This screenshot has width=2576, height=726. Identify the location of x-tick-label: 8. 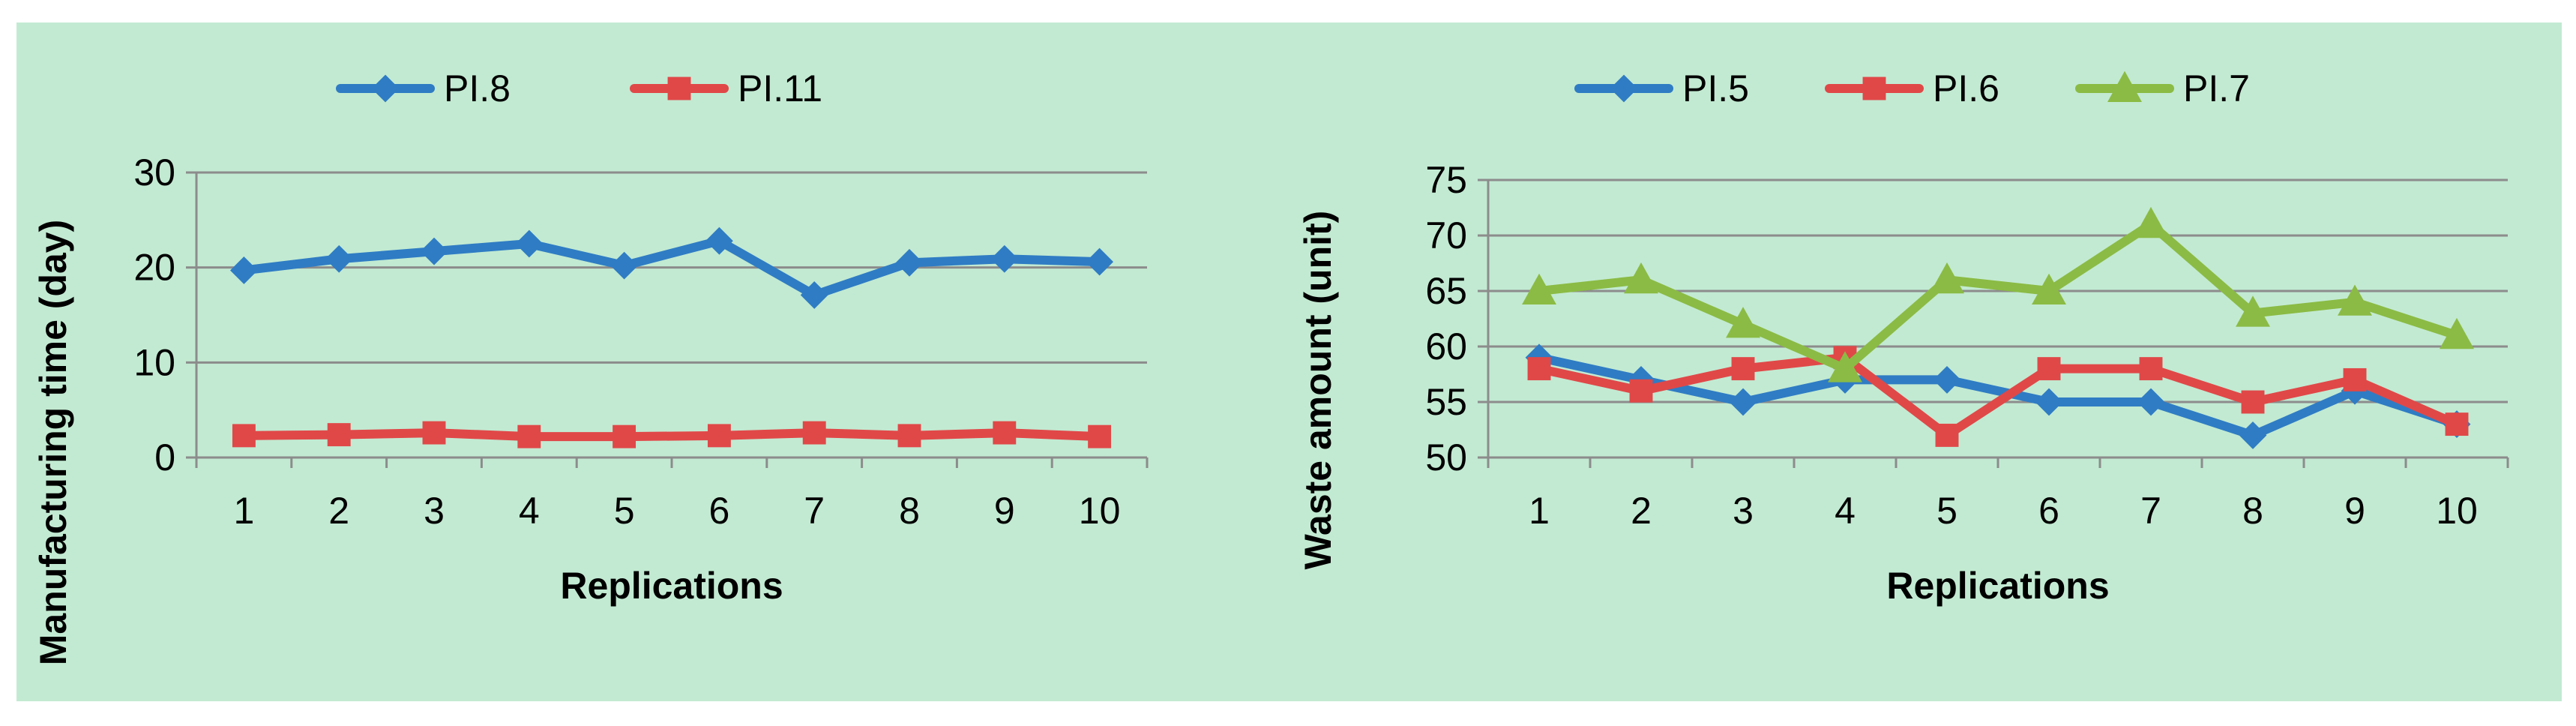
(2253, 511).